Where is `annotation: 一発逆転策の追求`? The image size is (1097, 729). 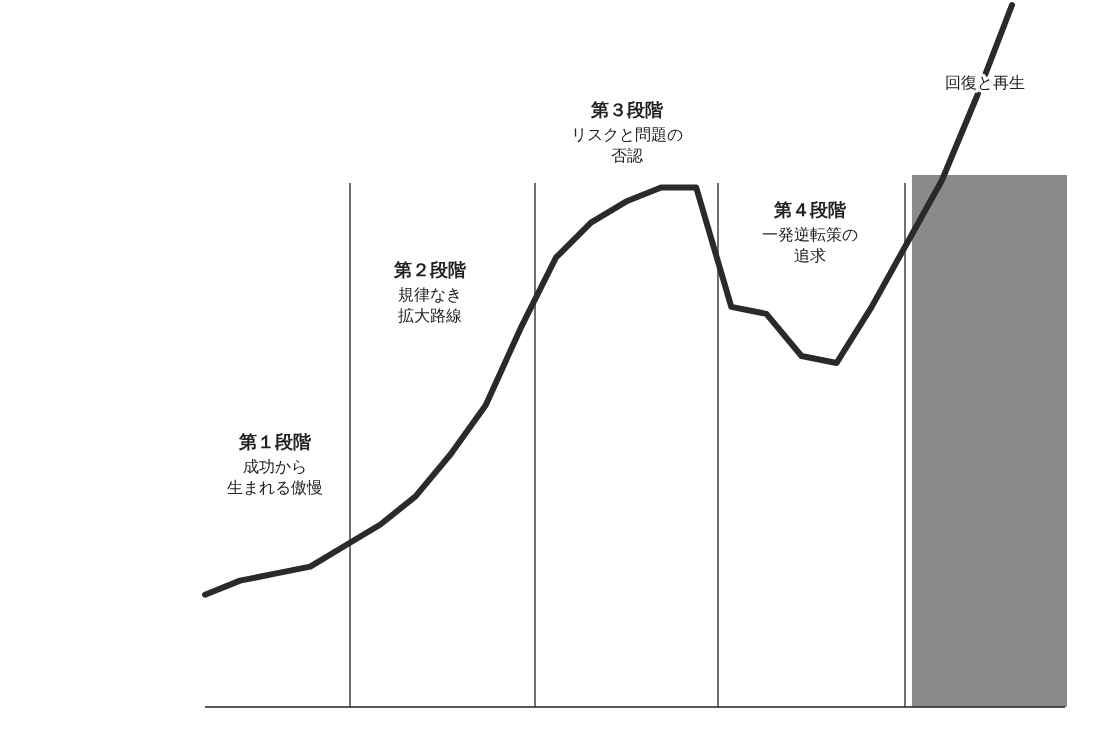 annotation: 一発逆転策の追求 is located at coordinates (810, 245).